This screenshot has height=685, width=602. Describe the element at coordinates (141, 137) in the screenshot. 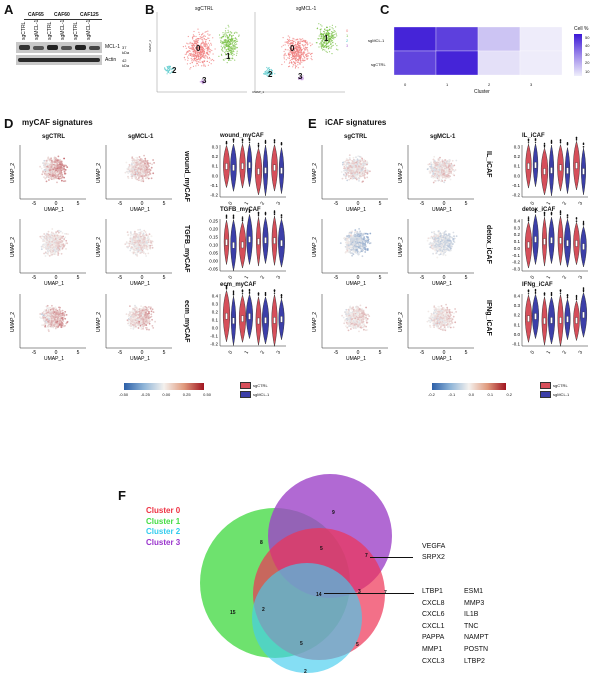

I see `column-title: sgMCL-1` at that location.